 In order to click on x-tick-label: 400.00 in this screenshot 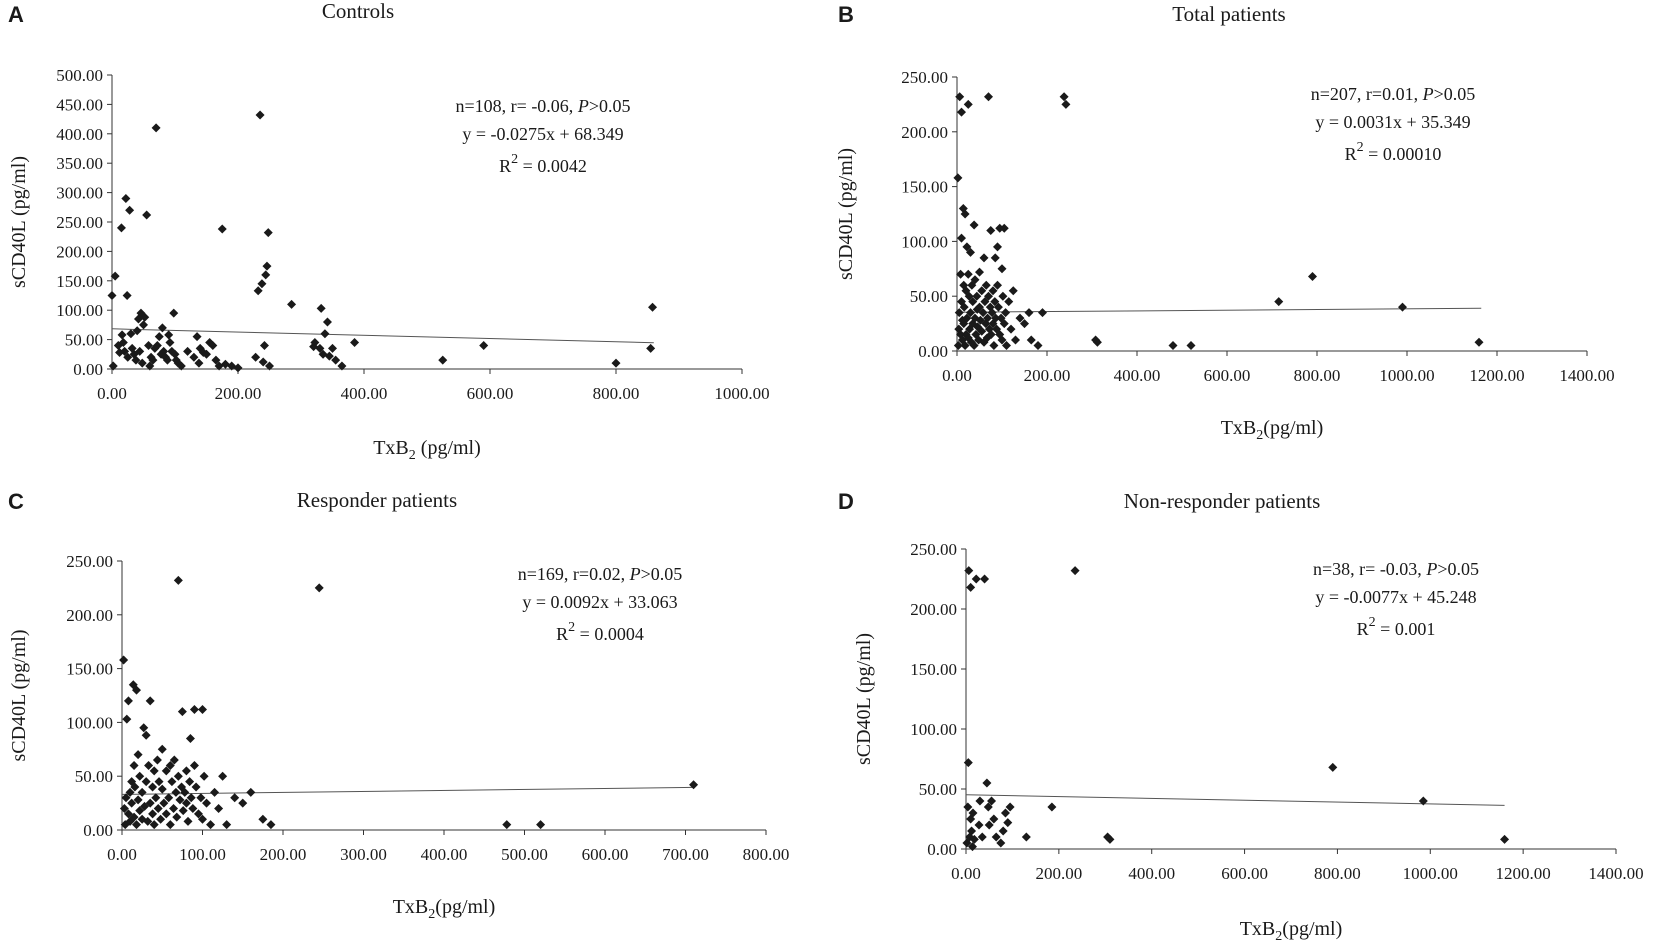, I will do `click(444, 854)`.